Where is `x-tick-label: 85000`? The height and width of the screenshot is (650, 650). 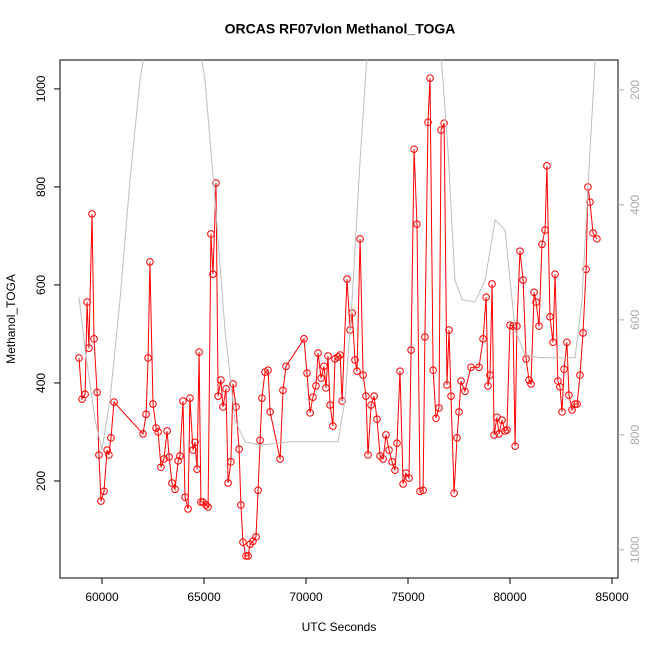
x-tick-label: 85000 is located at coordinates (612, 597).